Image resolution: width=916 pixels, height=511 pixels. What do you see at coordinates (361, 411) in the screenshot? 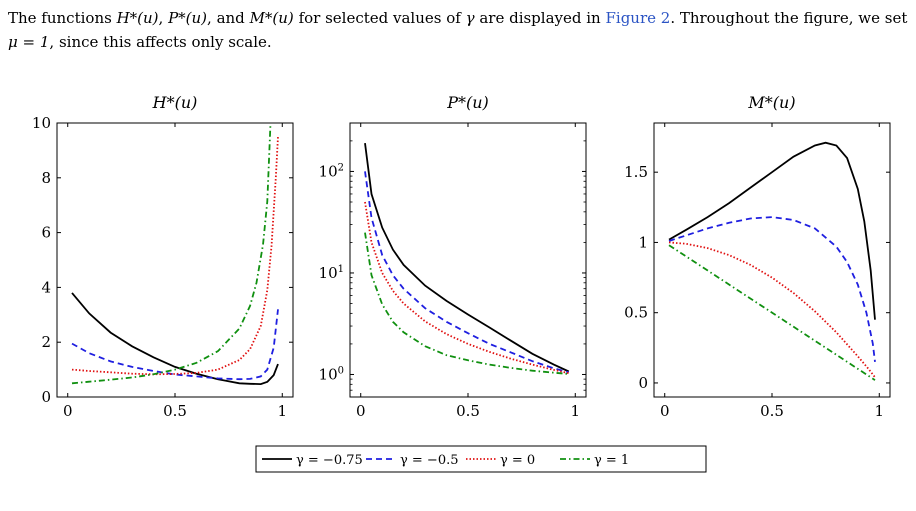
I see `x-tick-label-p-0: 0` at bounding box center [361, 411].